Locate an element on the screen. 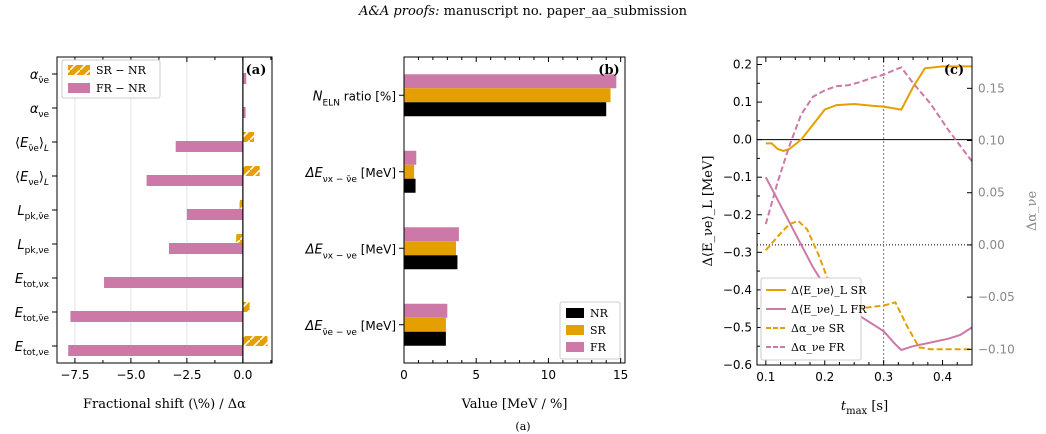  panel-a-ytick-label: Etot,νe is located at coordinates (32, 349).